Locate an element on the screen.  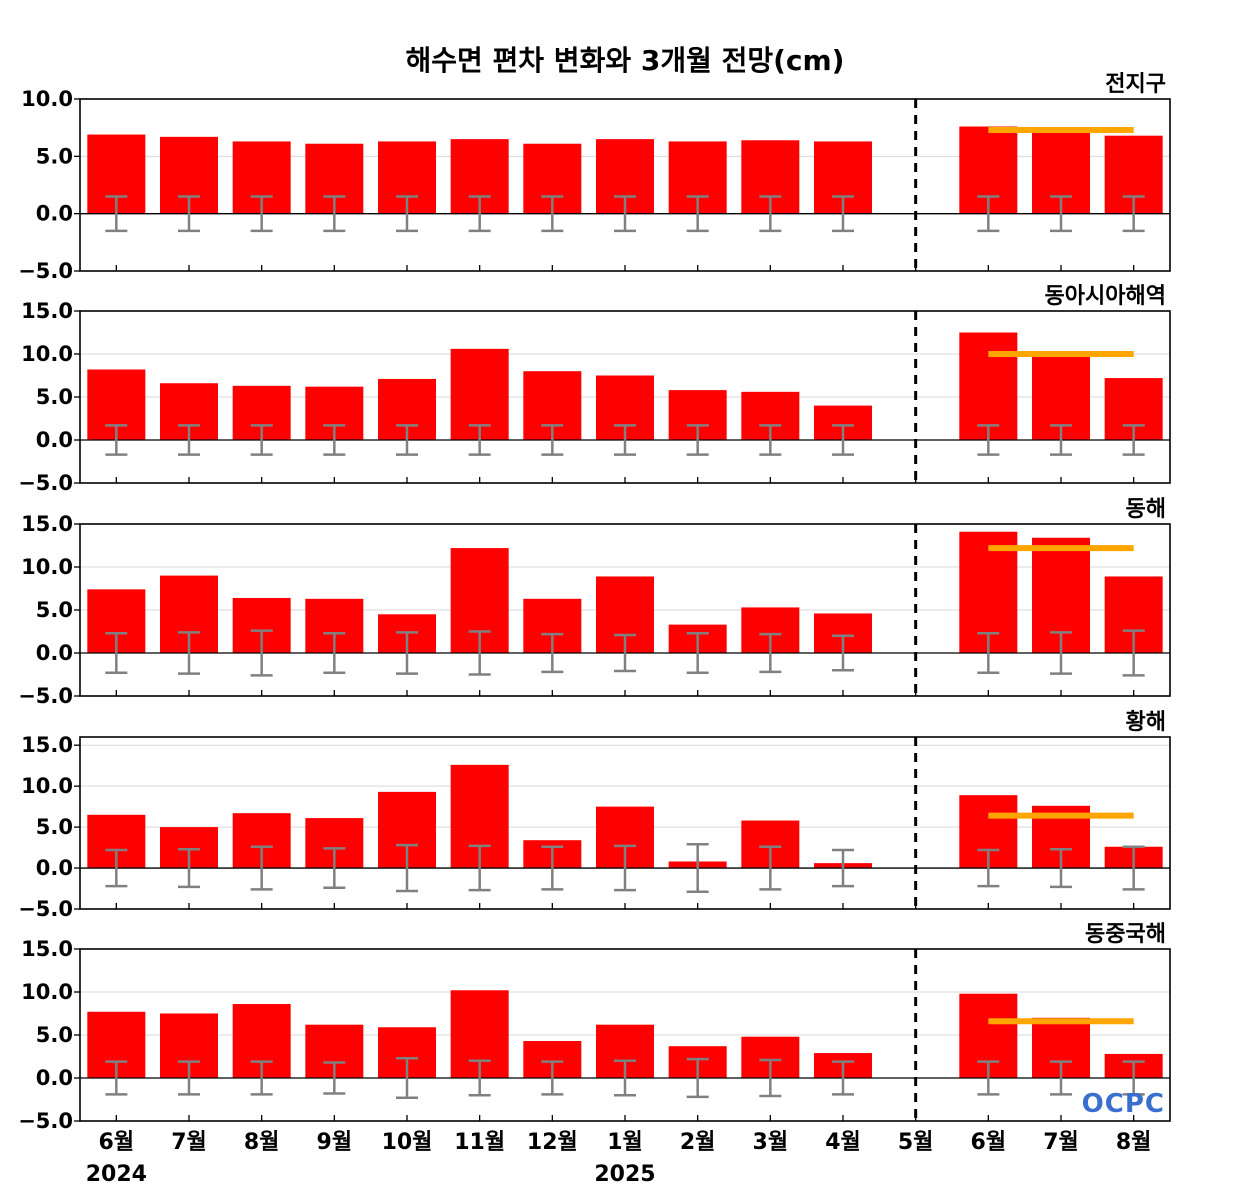
year-label: 2025 is located at coordinates (624, 1174).